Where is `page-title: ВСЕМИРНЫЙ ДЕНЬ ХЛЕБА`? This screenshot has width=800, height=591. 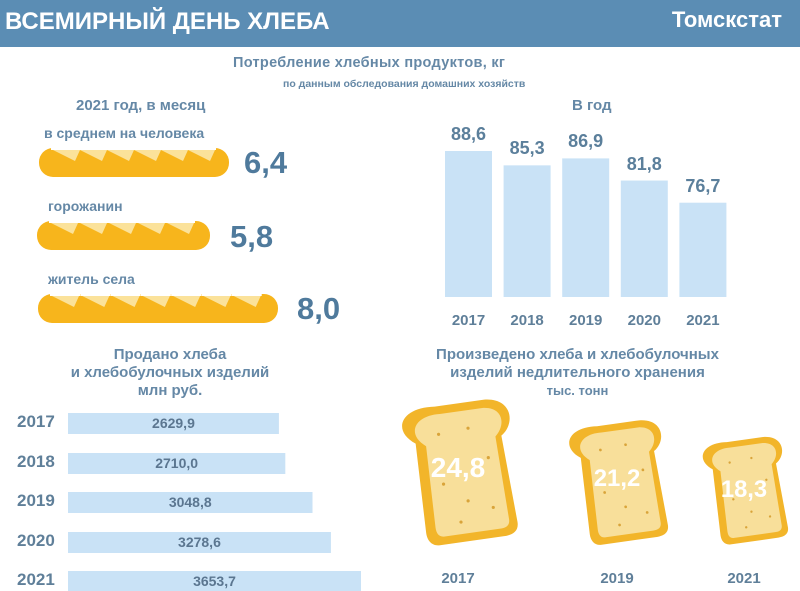
page-title: ВСЕМИРНЫЙ ДЕНЬ ХЛЕБА is located at coordinates (167, 21).